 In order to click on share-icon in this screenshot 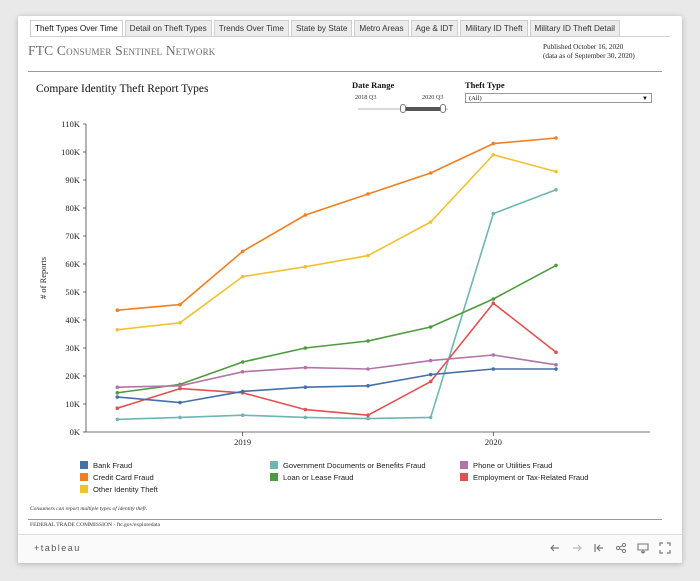, I will do `click(621, 548)`.